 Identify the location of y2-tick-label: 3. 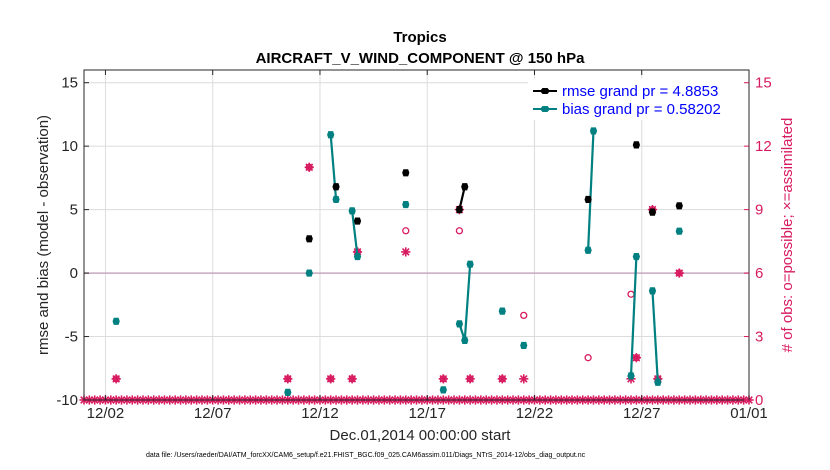
(759, 337).